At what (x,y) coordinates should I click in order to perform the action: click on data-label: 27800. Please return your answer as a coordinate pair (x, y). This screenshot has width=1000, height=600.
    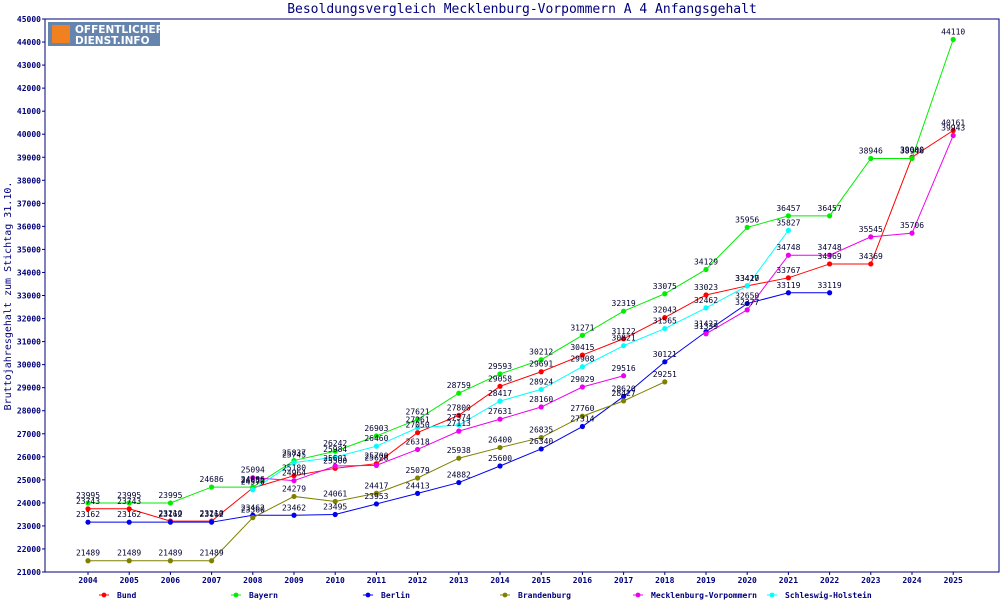
    Looking at the image, I should click on (459, 407).